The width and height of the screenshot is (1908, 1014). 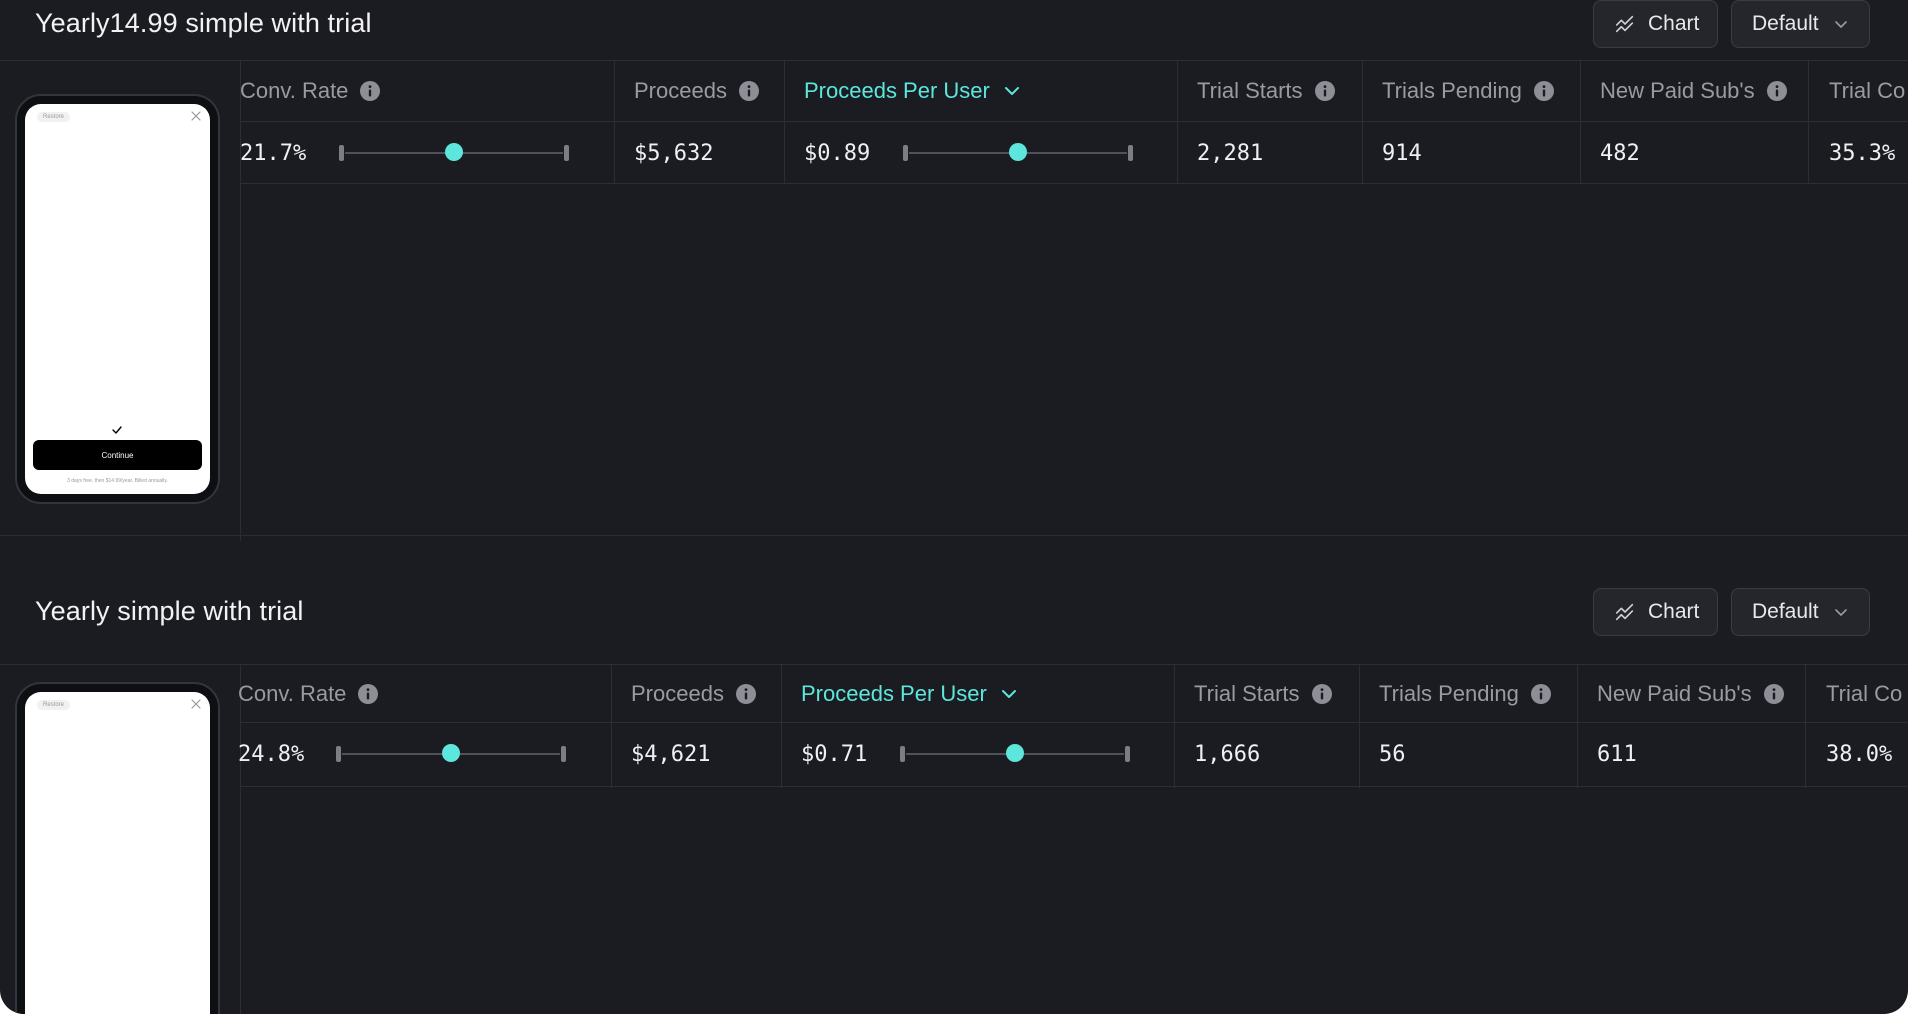 I want to click on cell-trial-starts: 1,666, so click(x=1227, y=754).